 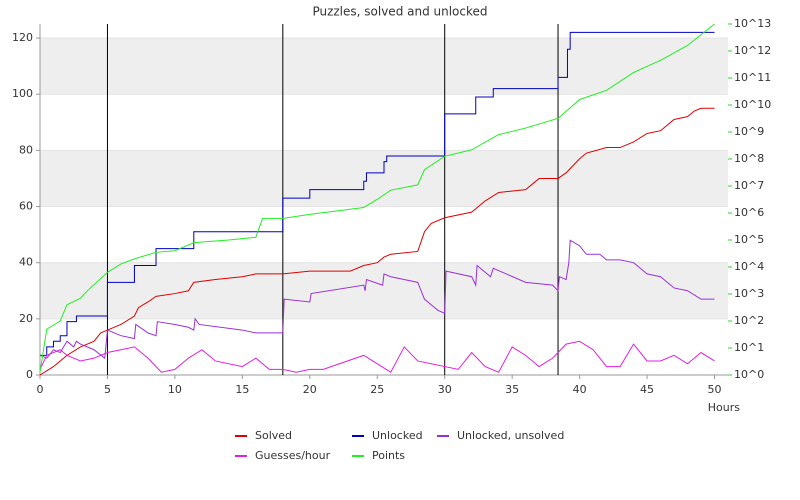 I want to click on y2-tick-label: 10^13, so click(x=752, y=23).